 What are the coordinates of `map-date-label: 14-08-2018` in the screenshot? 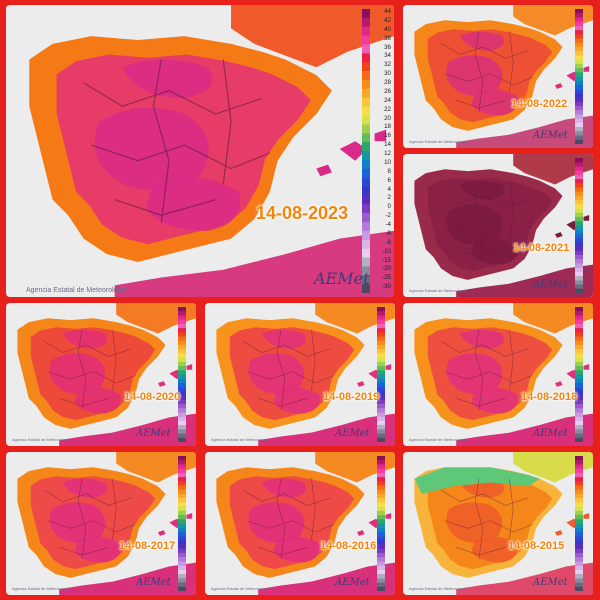 It's located at (549, 397).